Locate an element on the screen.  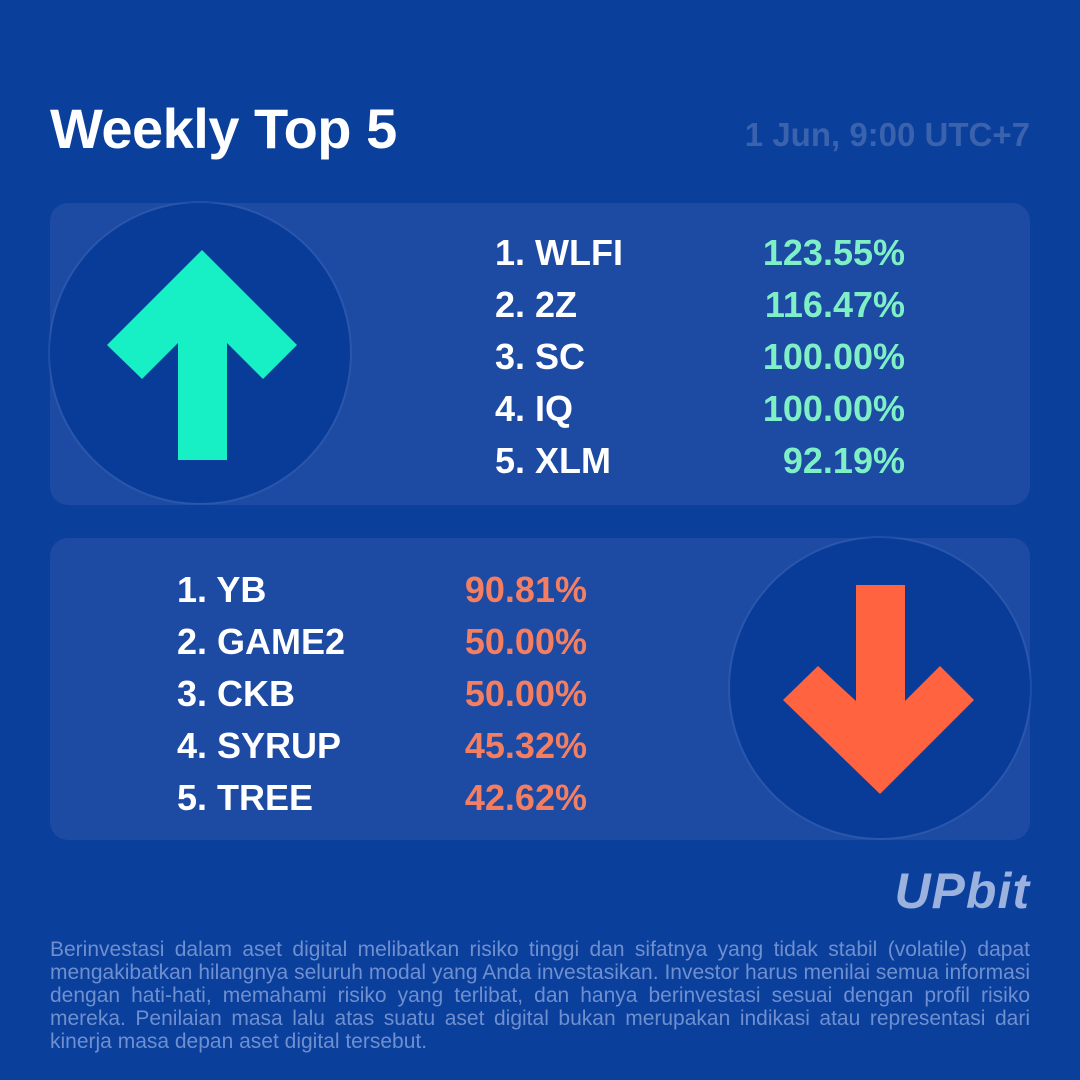
list-item: 4. IQ 100.00% is located at coordinates (700, 409).